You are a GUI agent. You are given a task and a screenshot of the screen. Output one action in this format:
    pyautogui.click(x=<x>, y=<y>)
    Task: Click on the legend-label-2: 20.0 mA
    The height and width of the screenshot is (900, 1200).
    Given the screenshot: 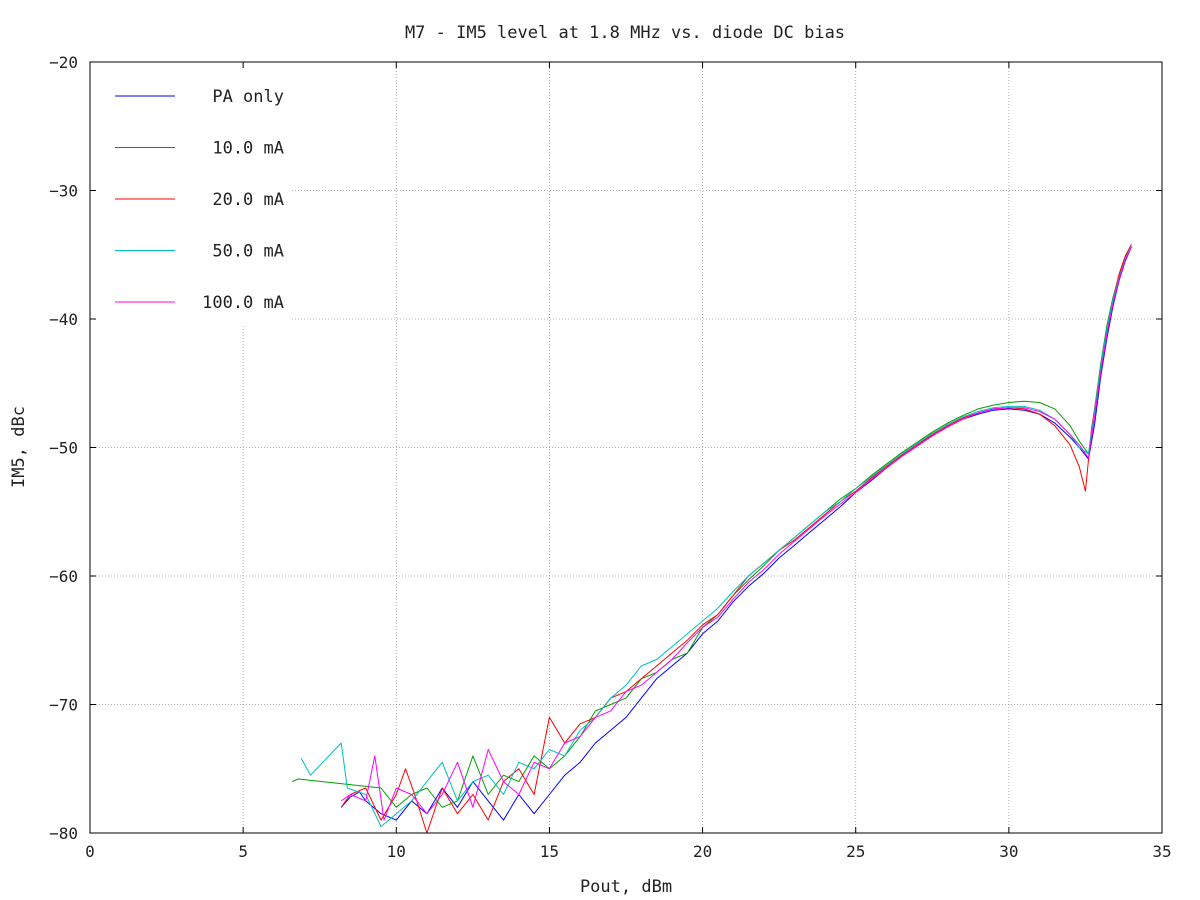 What is the action you would take?
    pyautogui.click(x=248, y=200)
    